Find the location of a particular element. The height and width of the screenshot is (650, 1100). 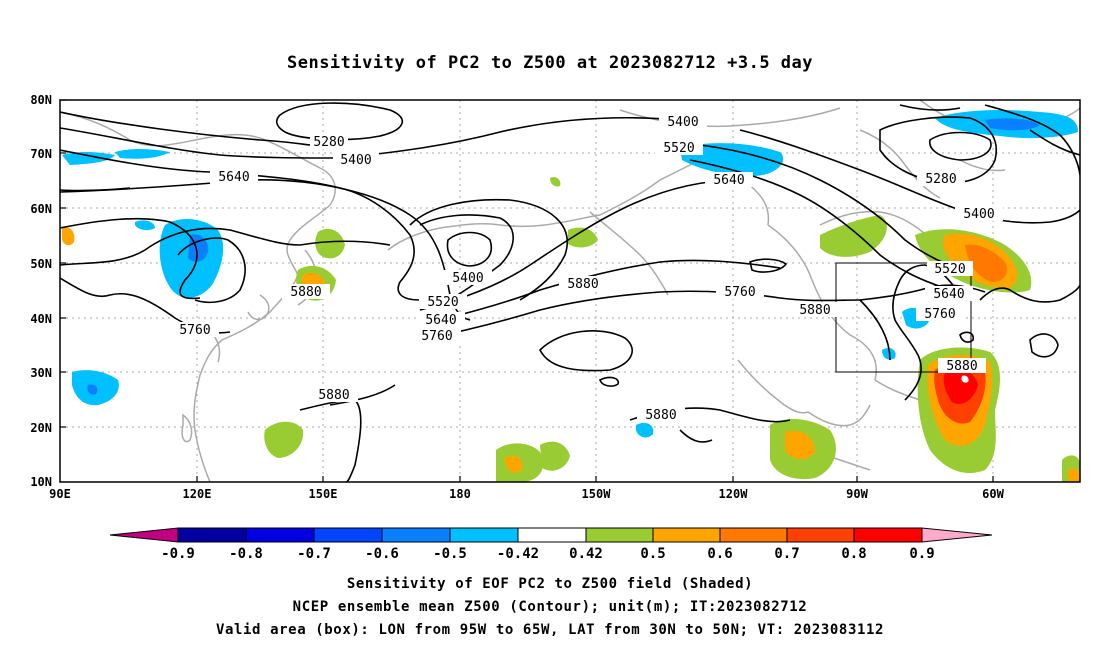

lon-tick-label: 90E is located at coordinates (60, 494).